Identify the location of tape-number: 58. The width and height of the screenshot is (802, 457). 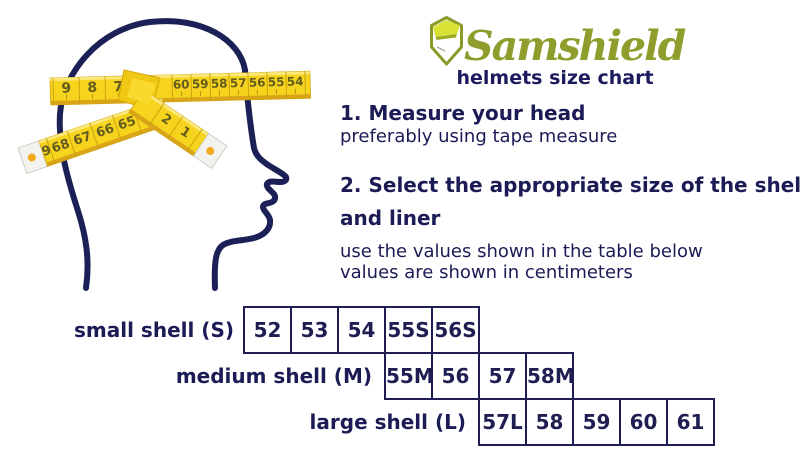
(219, 83).